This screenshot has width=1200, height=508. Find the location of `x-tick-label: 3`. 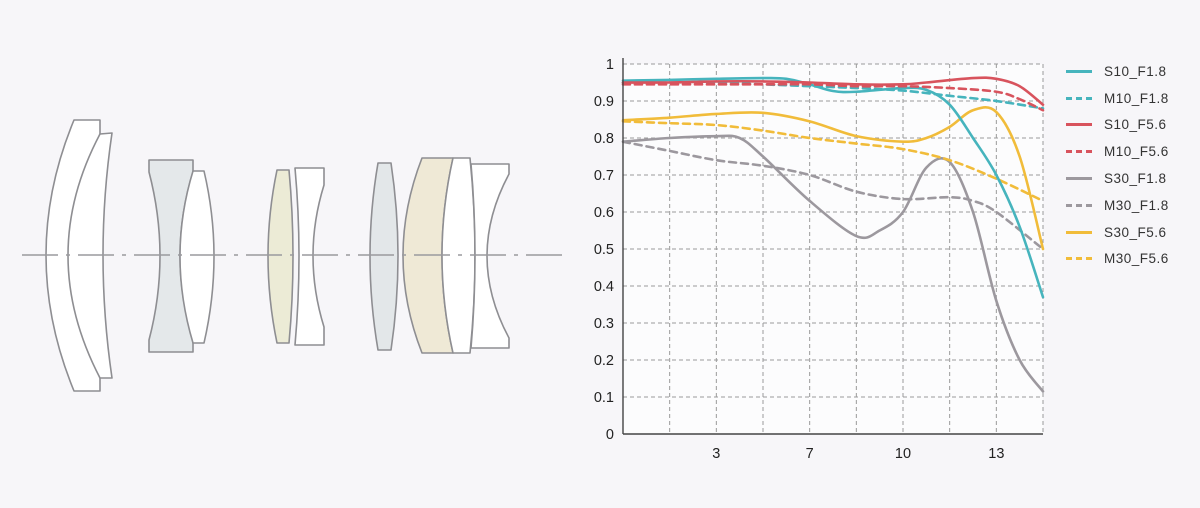

x-tick-label: 3 is located at coordinates (716, 454).